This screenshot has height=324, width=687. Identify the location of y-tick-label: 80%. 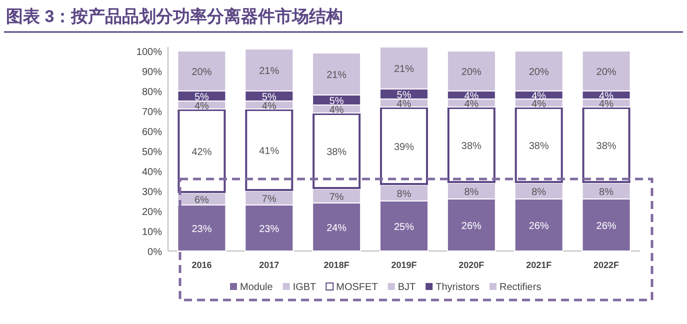
(152, 92).